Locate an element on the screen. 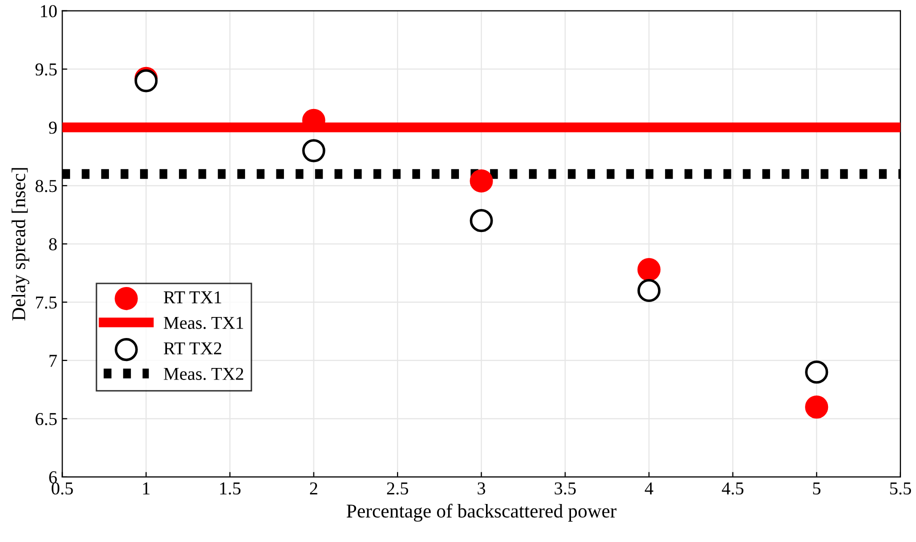 This screenshot has height=542, width=916. x-tick-label: 2 is located at coordinates (314, 488).